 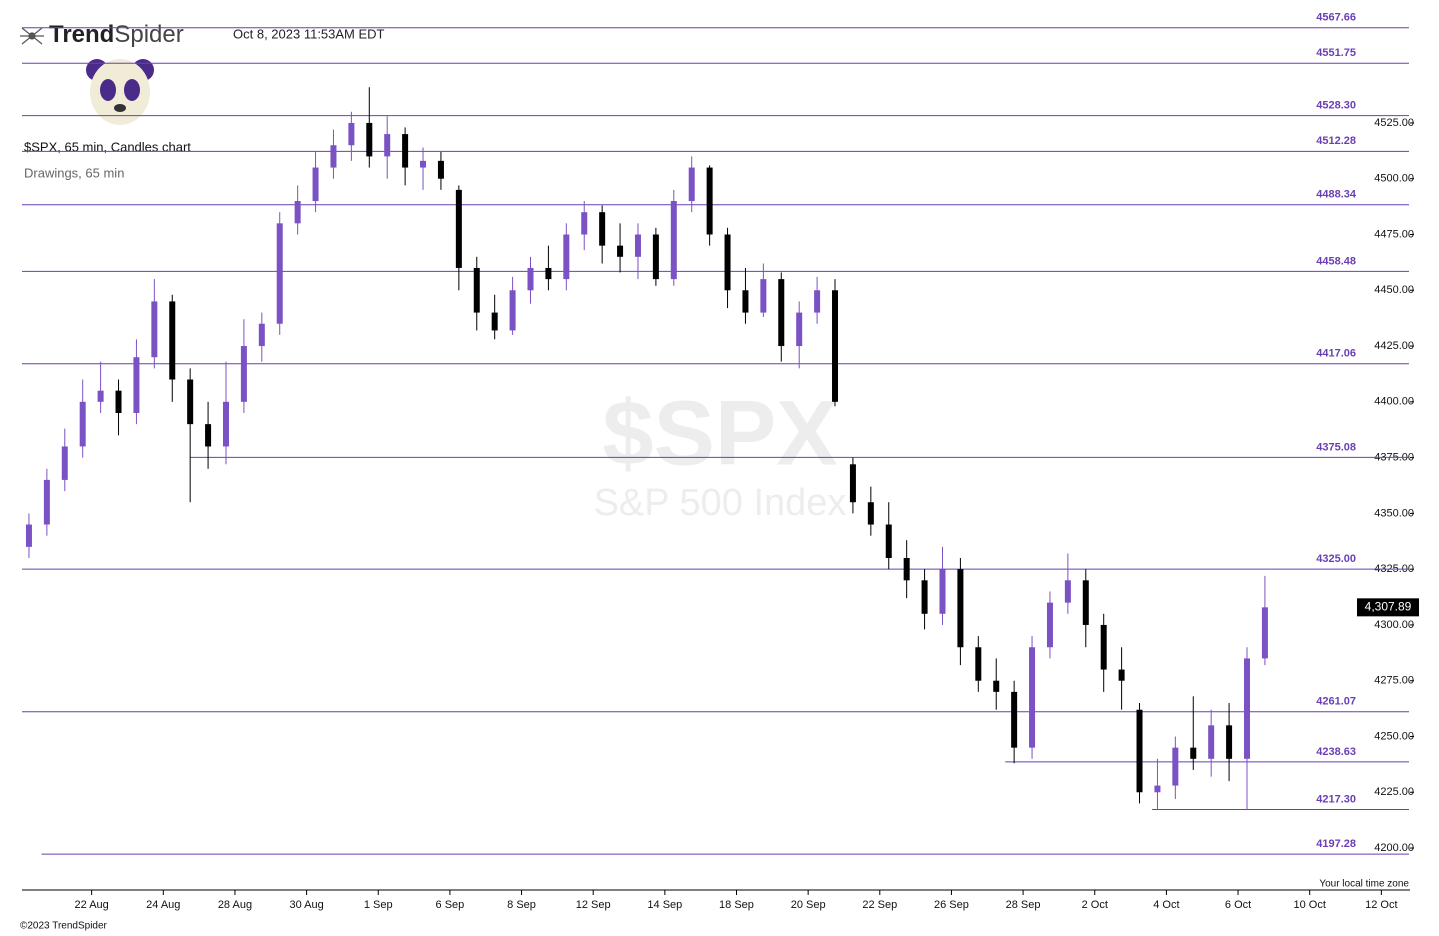 What do you see at coordinates (1023, 905) in the screenshot?
I see `x-tick-label: 28 Sep` at bounding box center [1023, 905].